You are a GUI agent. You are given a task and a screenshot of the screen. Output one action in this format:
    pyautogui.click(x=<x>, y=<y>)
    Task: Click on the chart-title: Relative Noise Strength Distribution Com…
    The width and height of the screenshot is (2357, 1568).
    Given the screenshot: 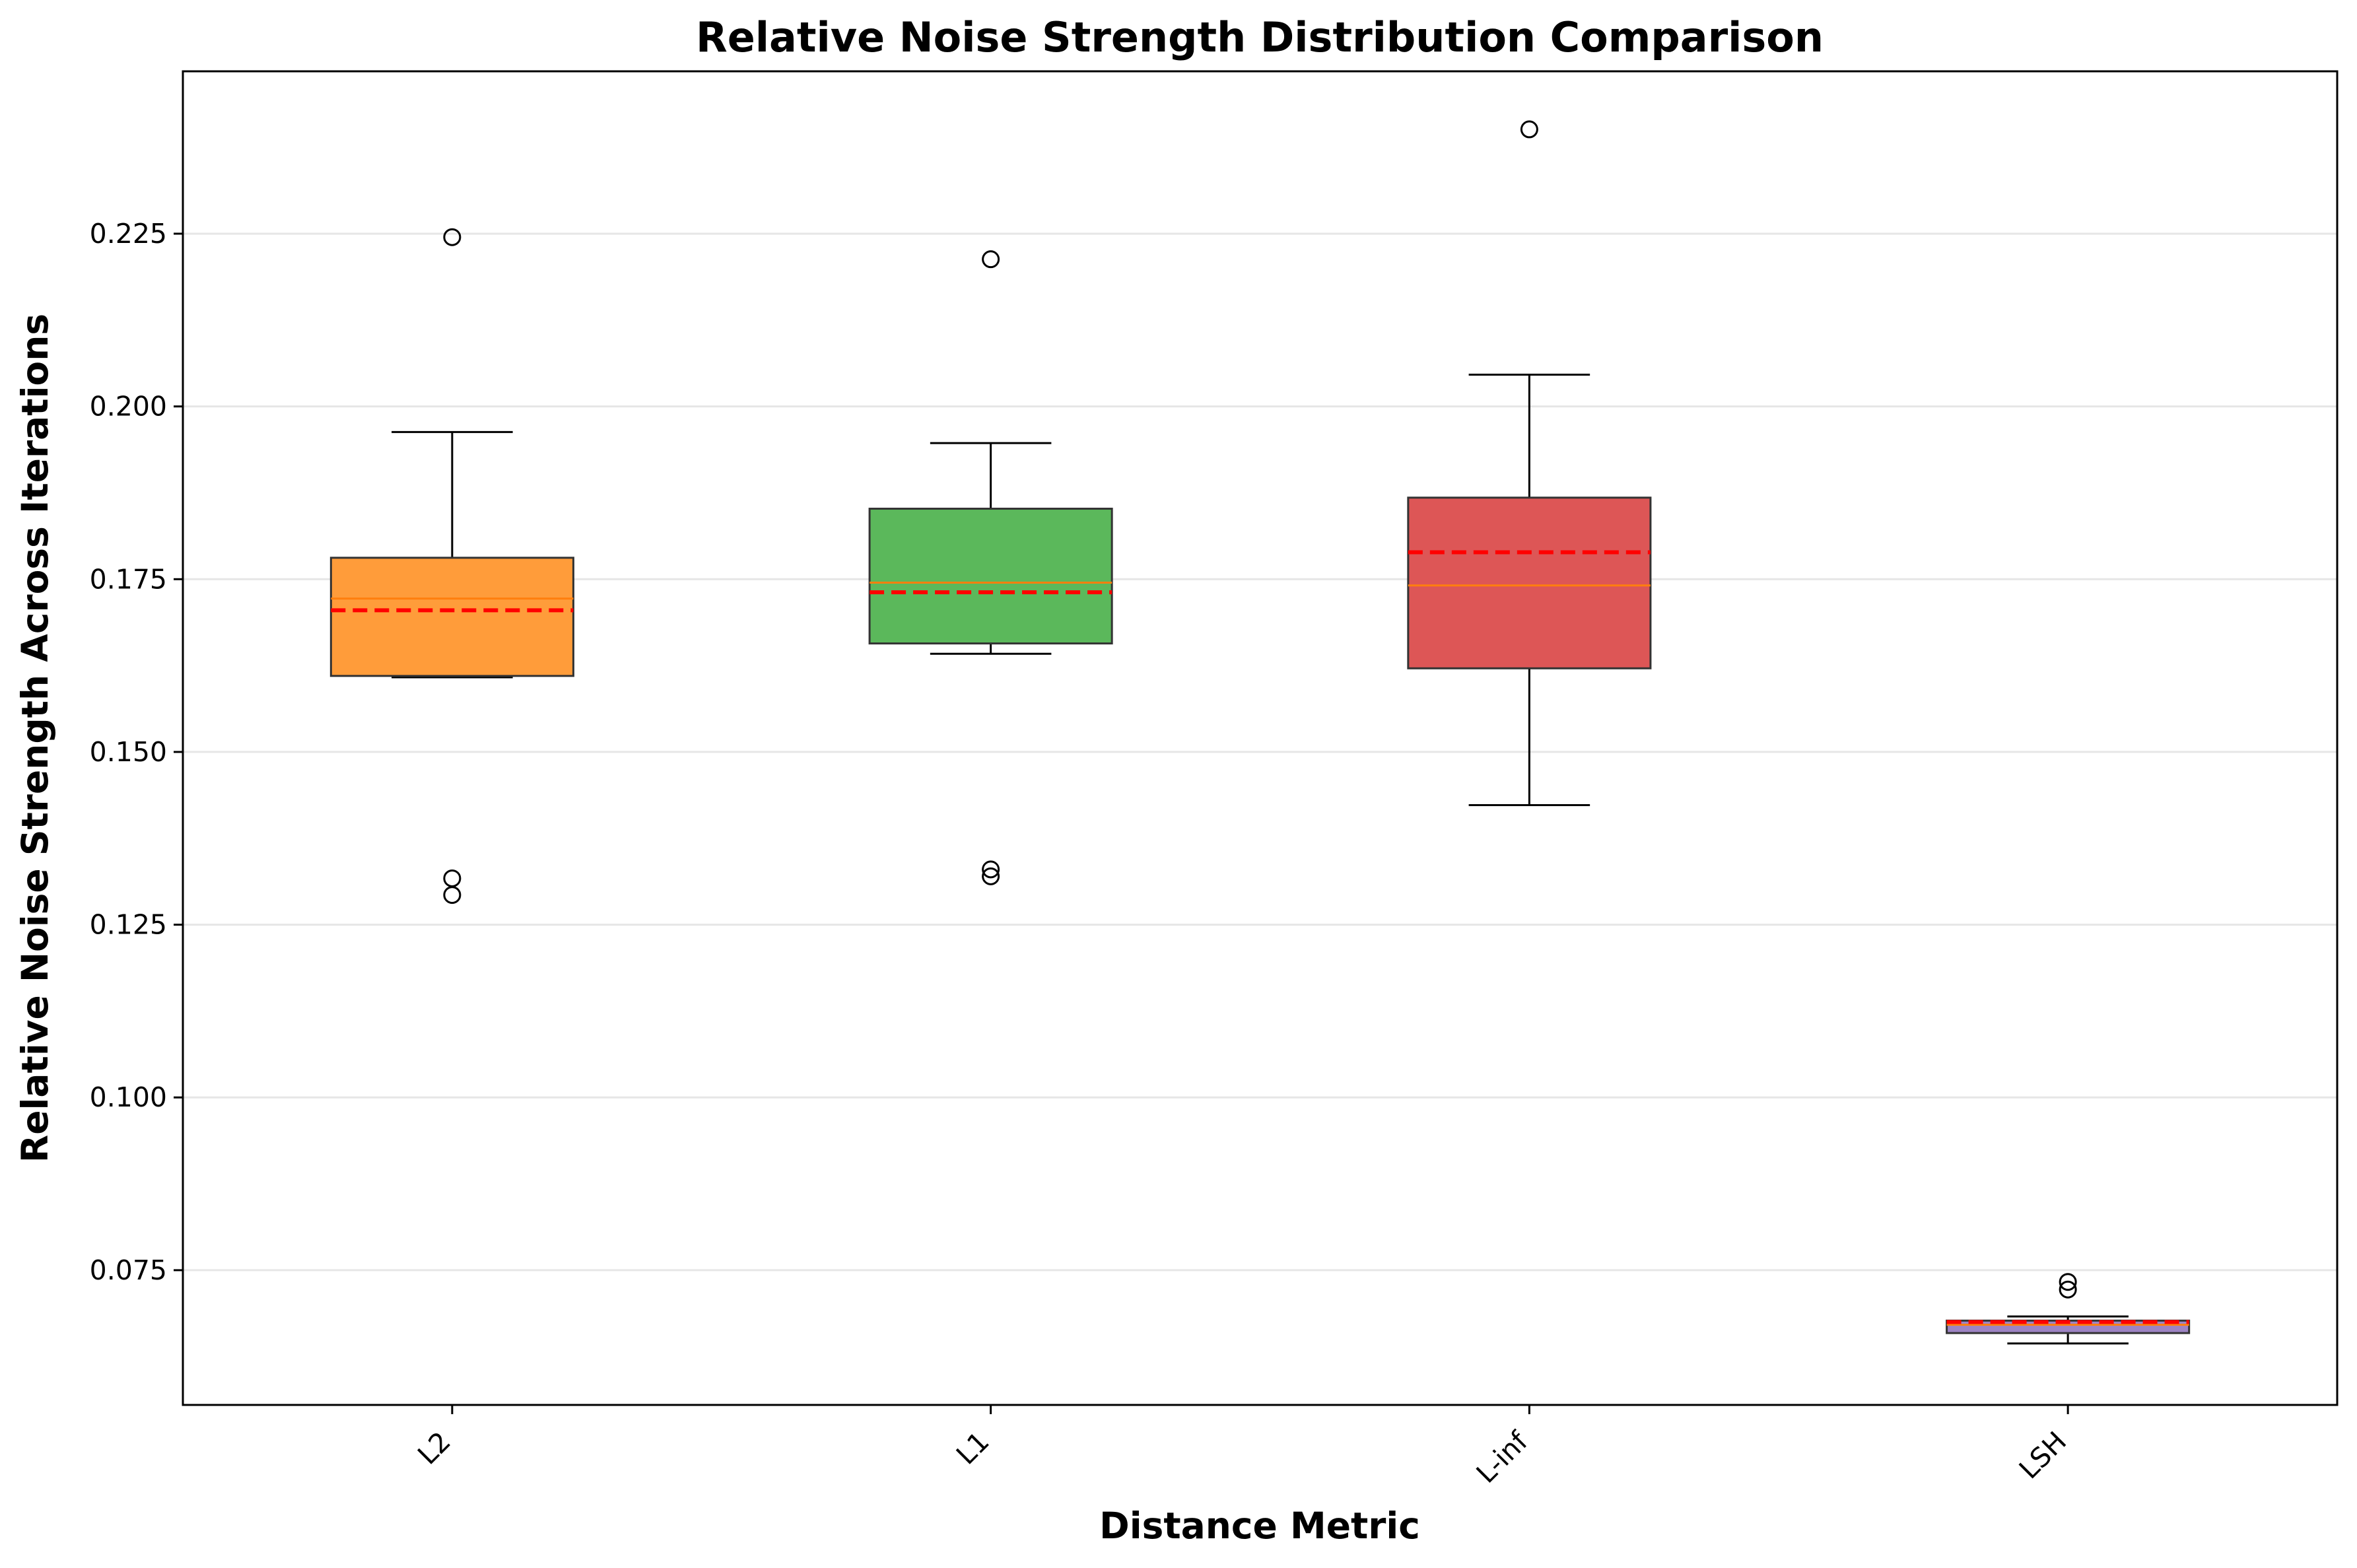 What is the action you would take?
    pyautogui.click(x=1260, y=37)
    